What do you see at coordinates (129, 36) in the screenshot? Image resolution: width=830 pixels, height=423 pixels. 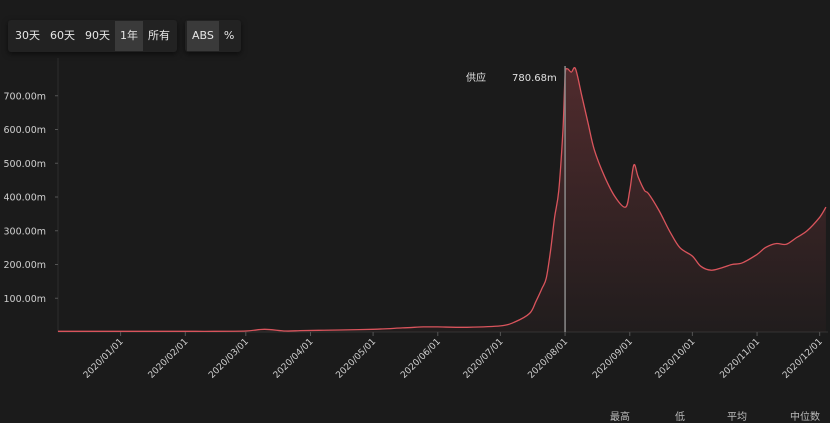 I see `range-1y-button: 1年` at bounding box center [129, 36].